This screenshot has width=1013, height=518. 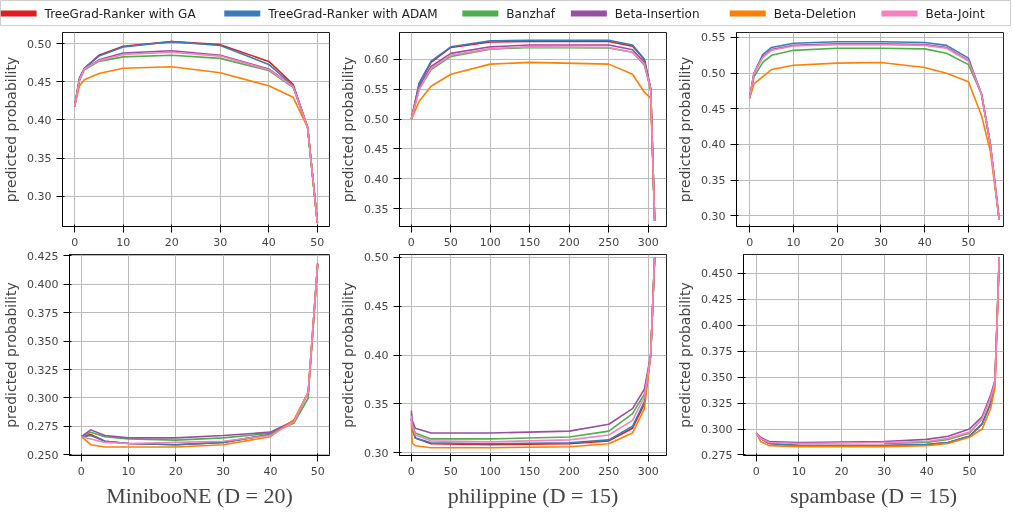 I want to click on legend-label: Banzhaf, so click(x=531, y=13).